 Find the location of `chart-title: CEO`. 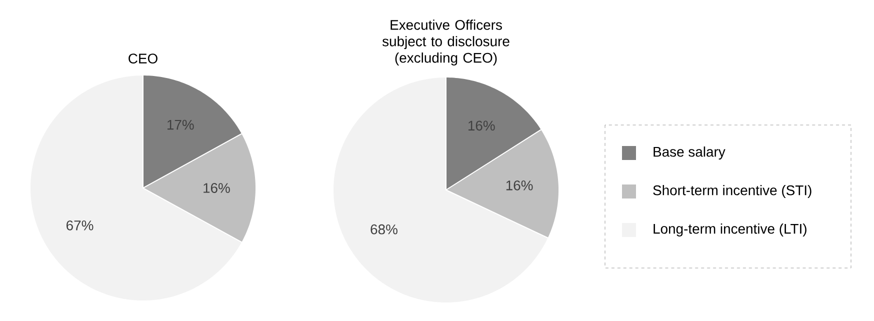

chart-title: CEO is located at coordinates (143, 59).